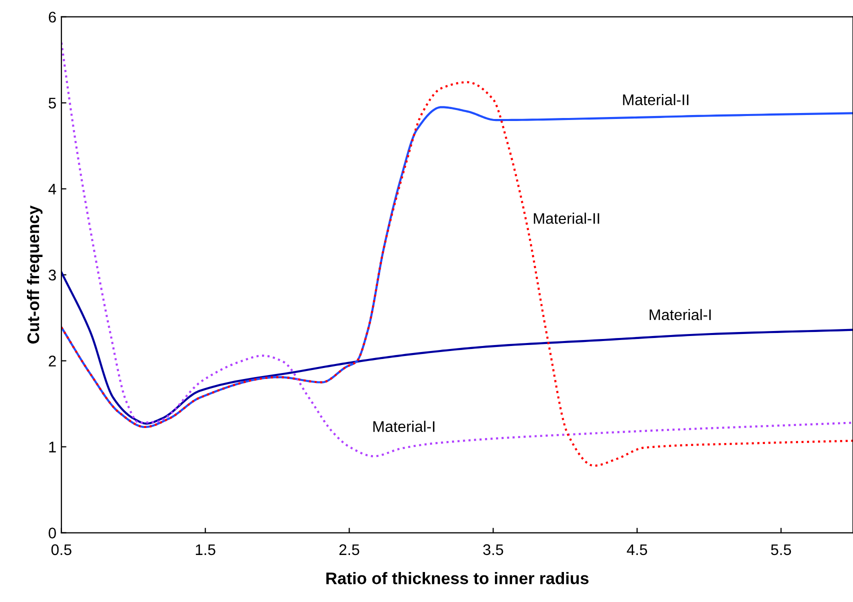 This screenshot has height=602, width=853. I want to click on y-tick-label: 1, so click(52, 447).